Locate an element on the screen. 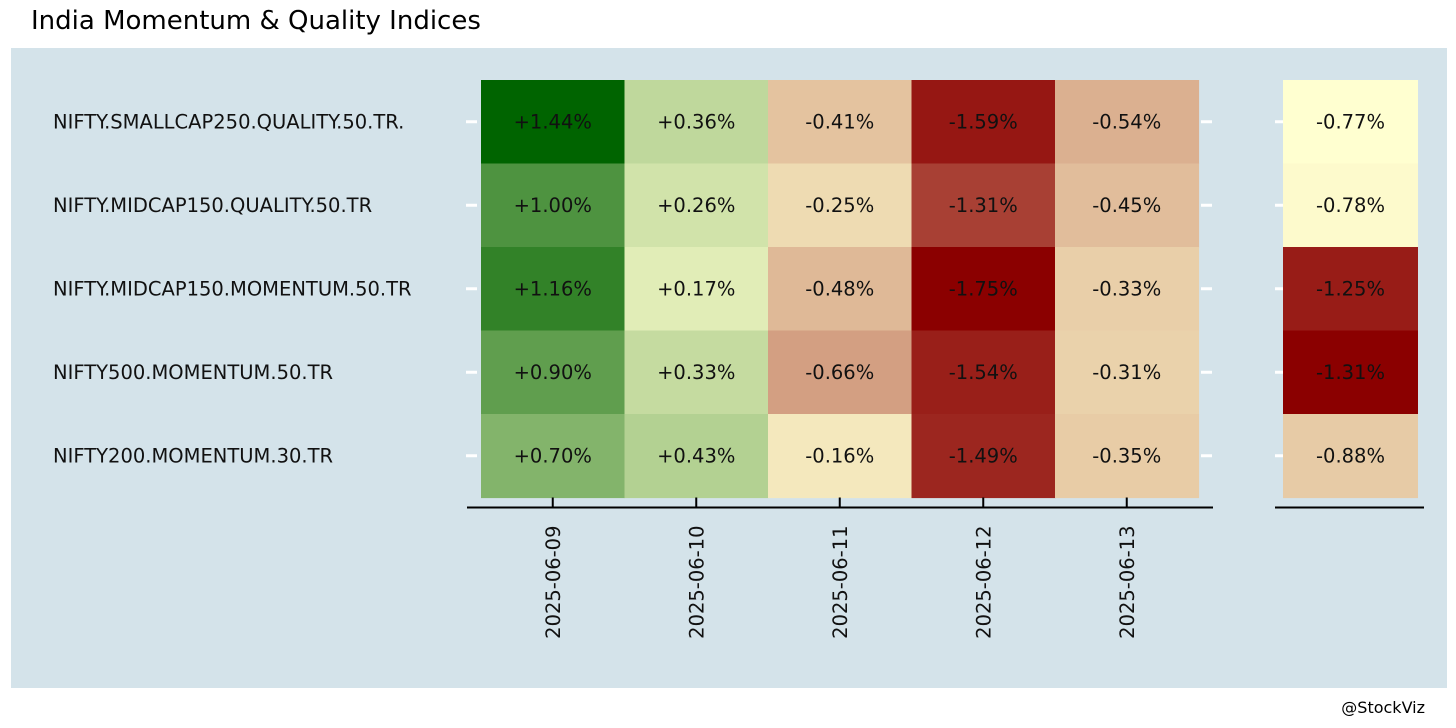  summary-label: -1.25% is located at coordinates (1350, 288).